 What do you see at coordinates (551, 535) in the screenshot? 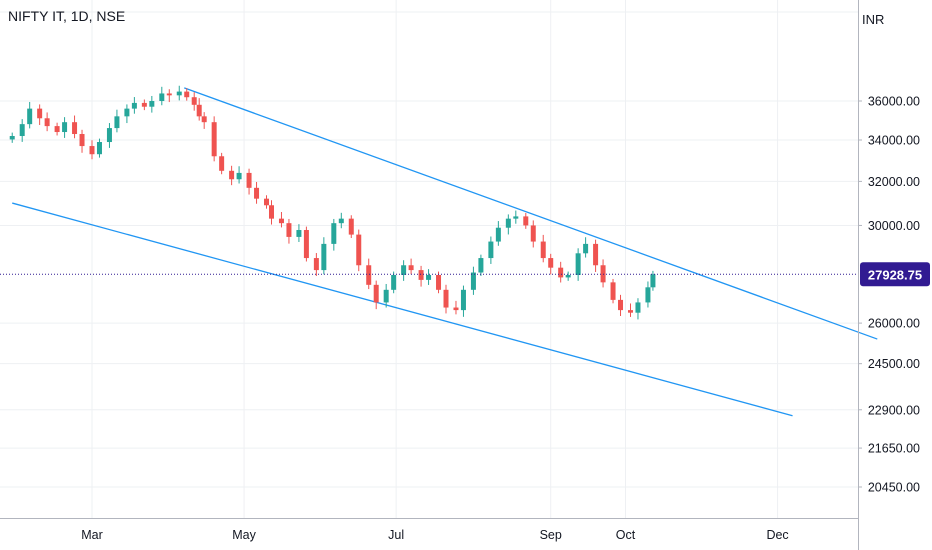
I see `x-tick-label: Sep` at bounding box center [551, 535].